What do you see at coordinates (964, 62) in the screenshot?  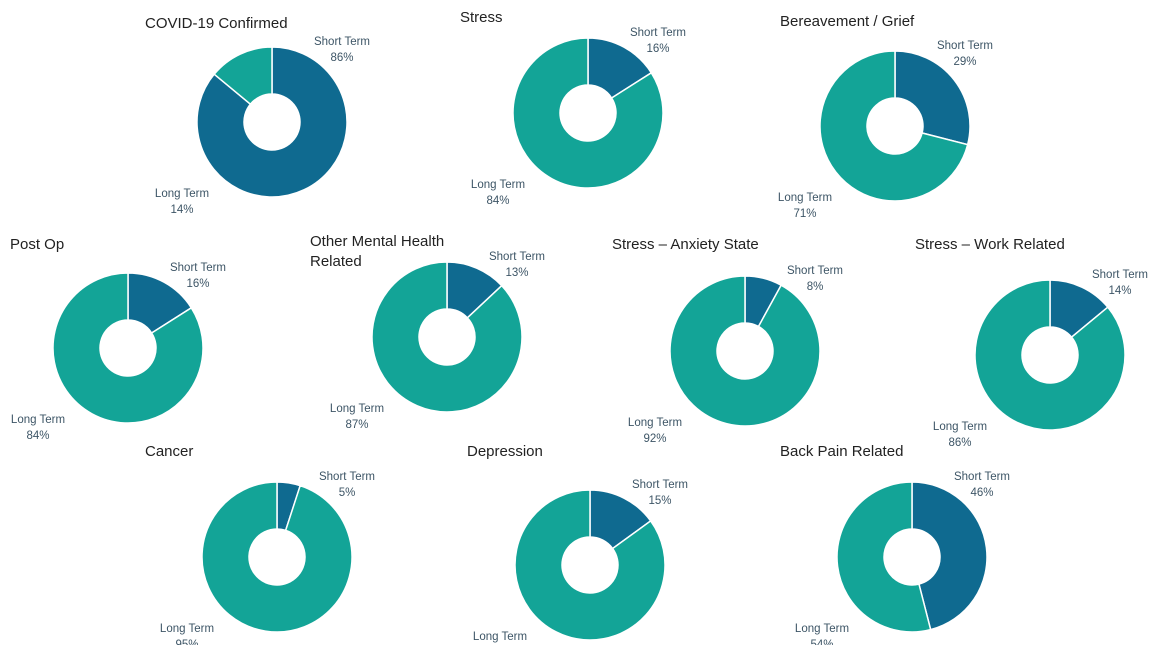 I see `slice-value: 29%` at bounding box center [964, 62].